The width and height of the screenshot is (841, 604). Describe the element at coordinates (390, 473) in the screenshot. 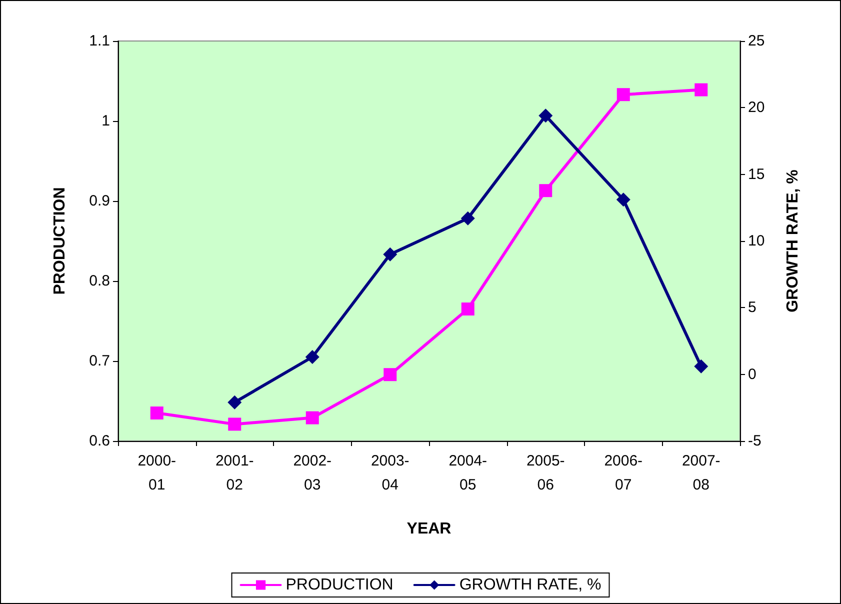

I see `x-tick-label: 2003-04` at that location.